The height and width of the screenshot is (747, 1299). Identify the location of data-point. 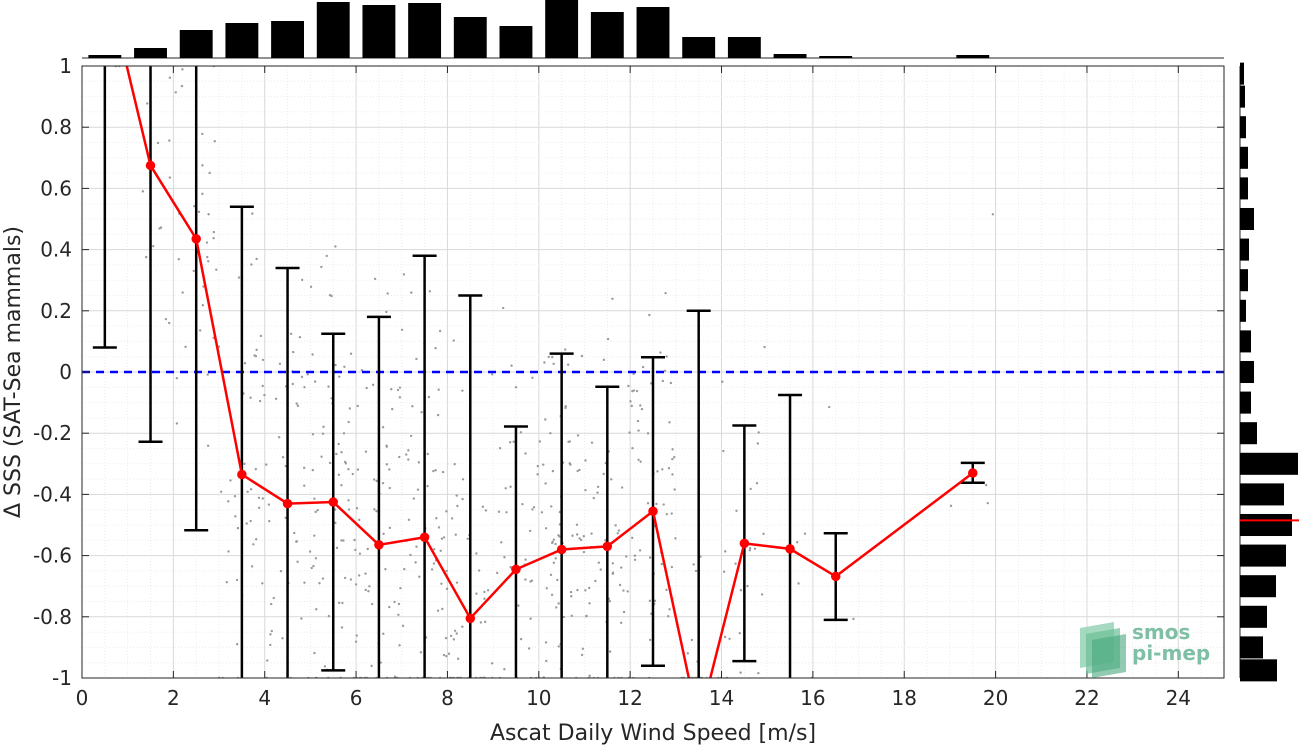
(150, 165).